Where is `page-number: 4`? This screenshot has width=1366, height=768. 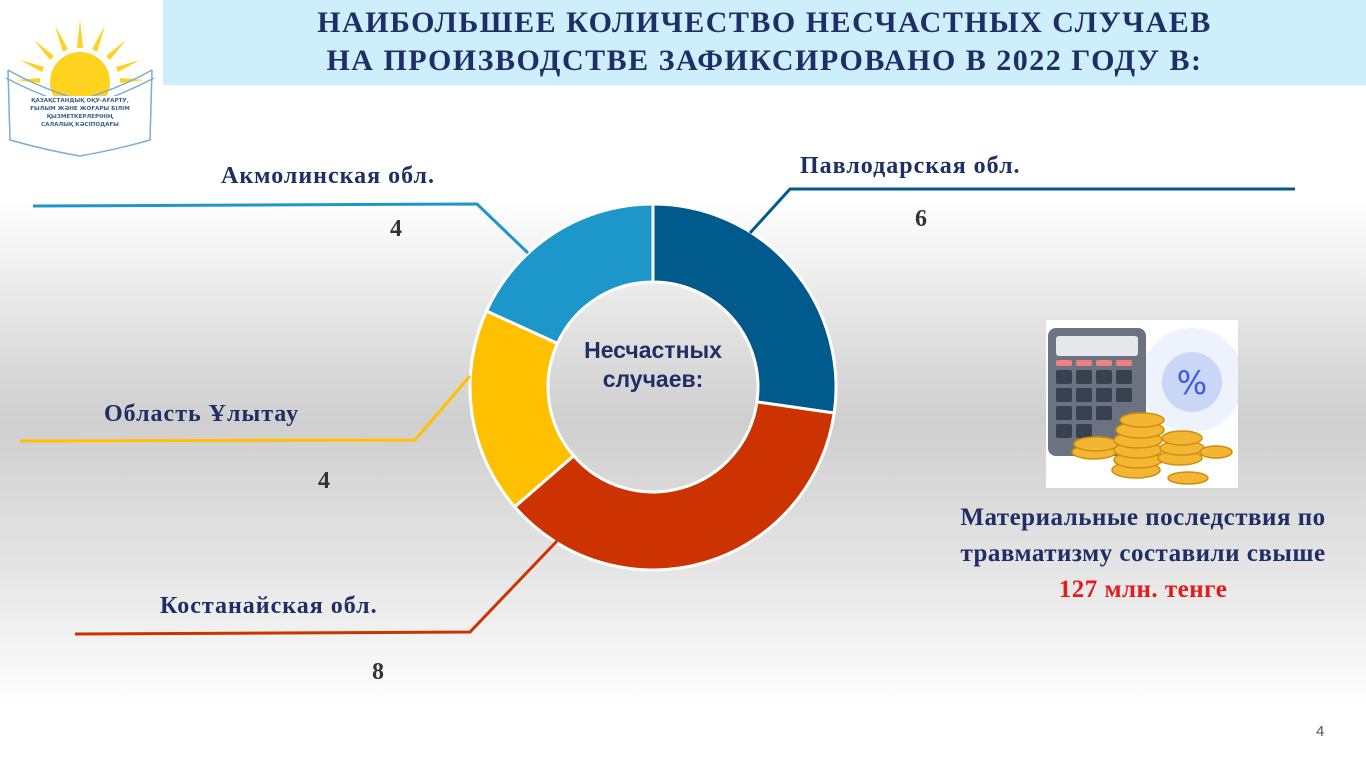 page-number: 4 is located at coordinates (1320, 731).